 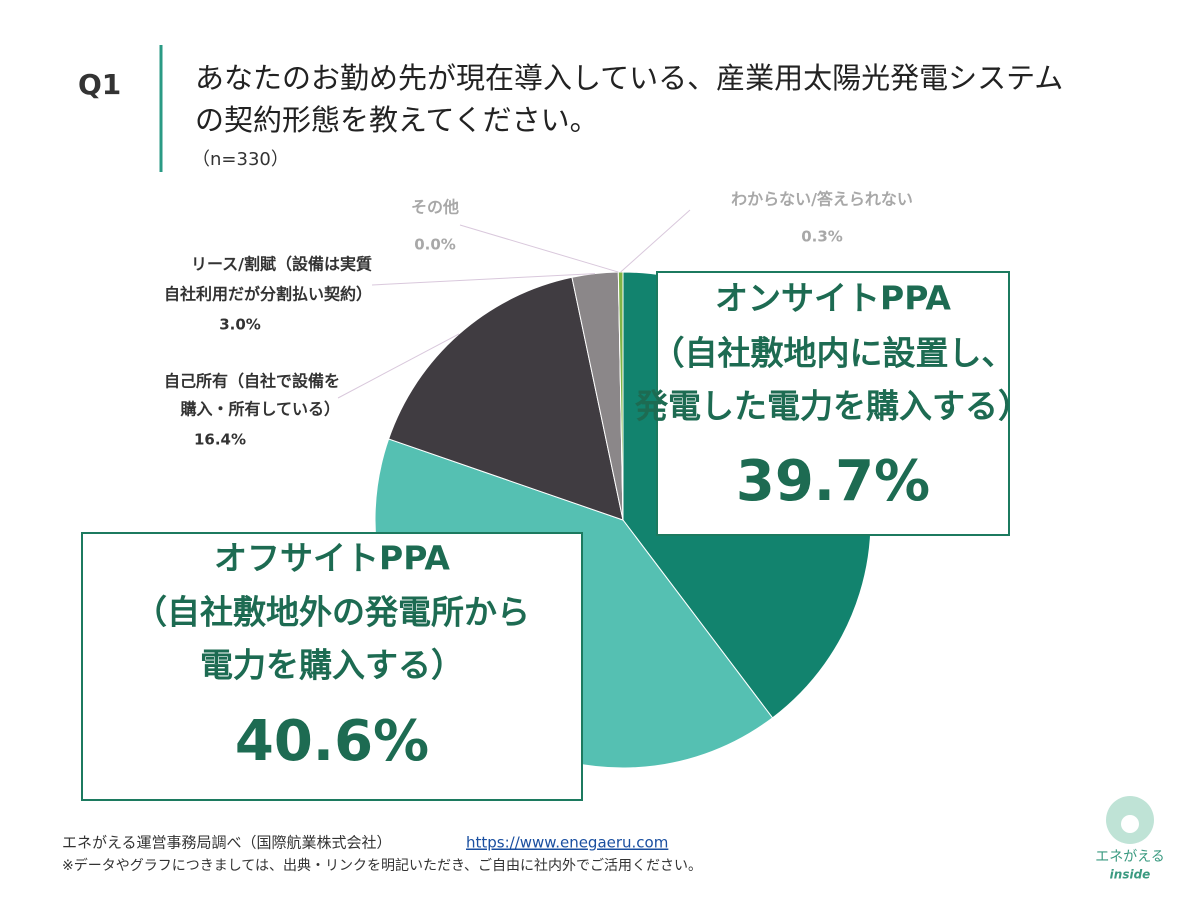 What do you see at coordinates (629, 78) in the screenshot?
I see `title-line: あなたのお勤め先が現在導入している、産業用太陽光発電システム` at bounding box center [629, 78].